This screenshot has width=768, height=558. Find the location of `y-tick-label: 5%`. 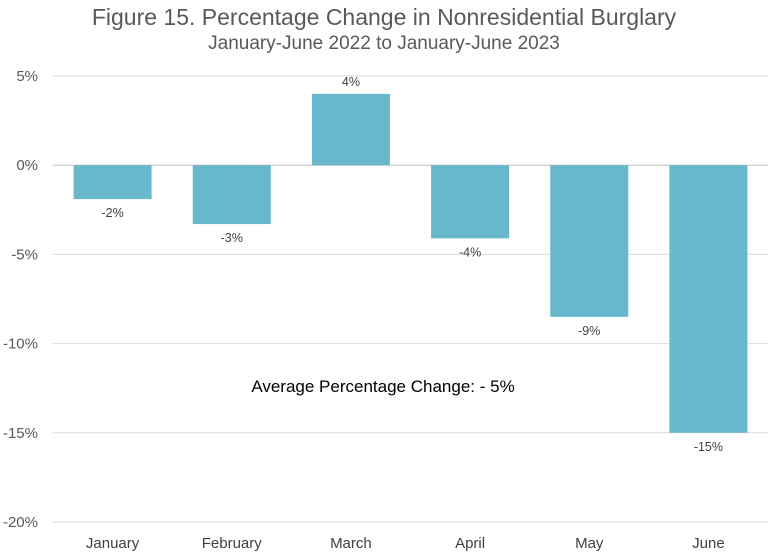

y-tick-label: 5% is located at coordinates (27, 76).